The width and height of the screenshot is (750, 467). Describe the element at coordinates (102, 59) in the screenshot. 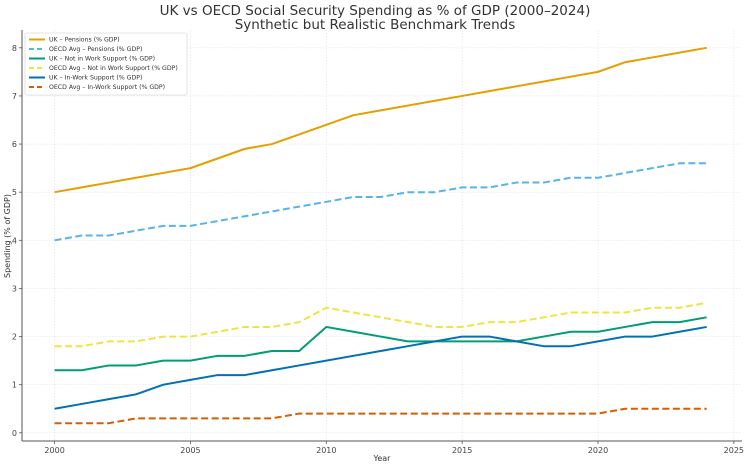

I see `legend-label: UK – Not in Work Support (% GDP)` at that location.